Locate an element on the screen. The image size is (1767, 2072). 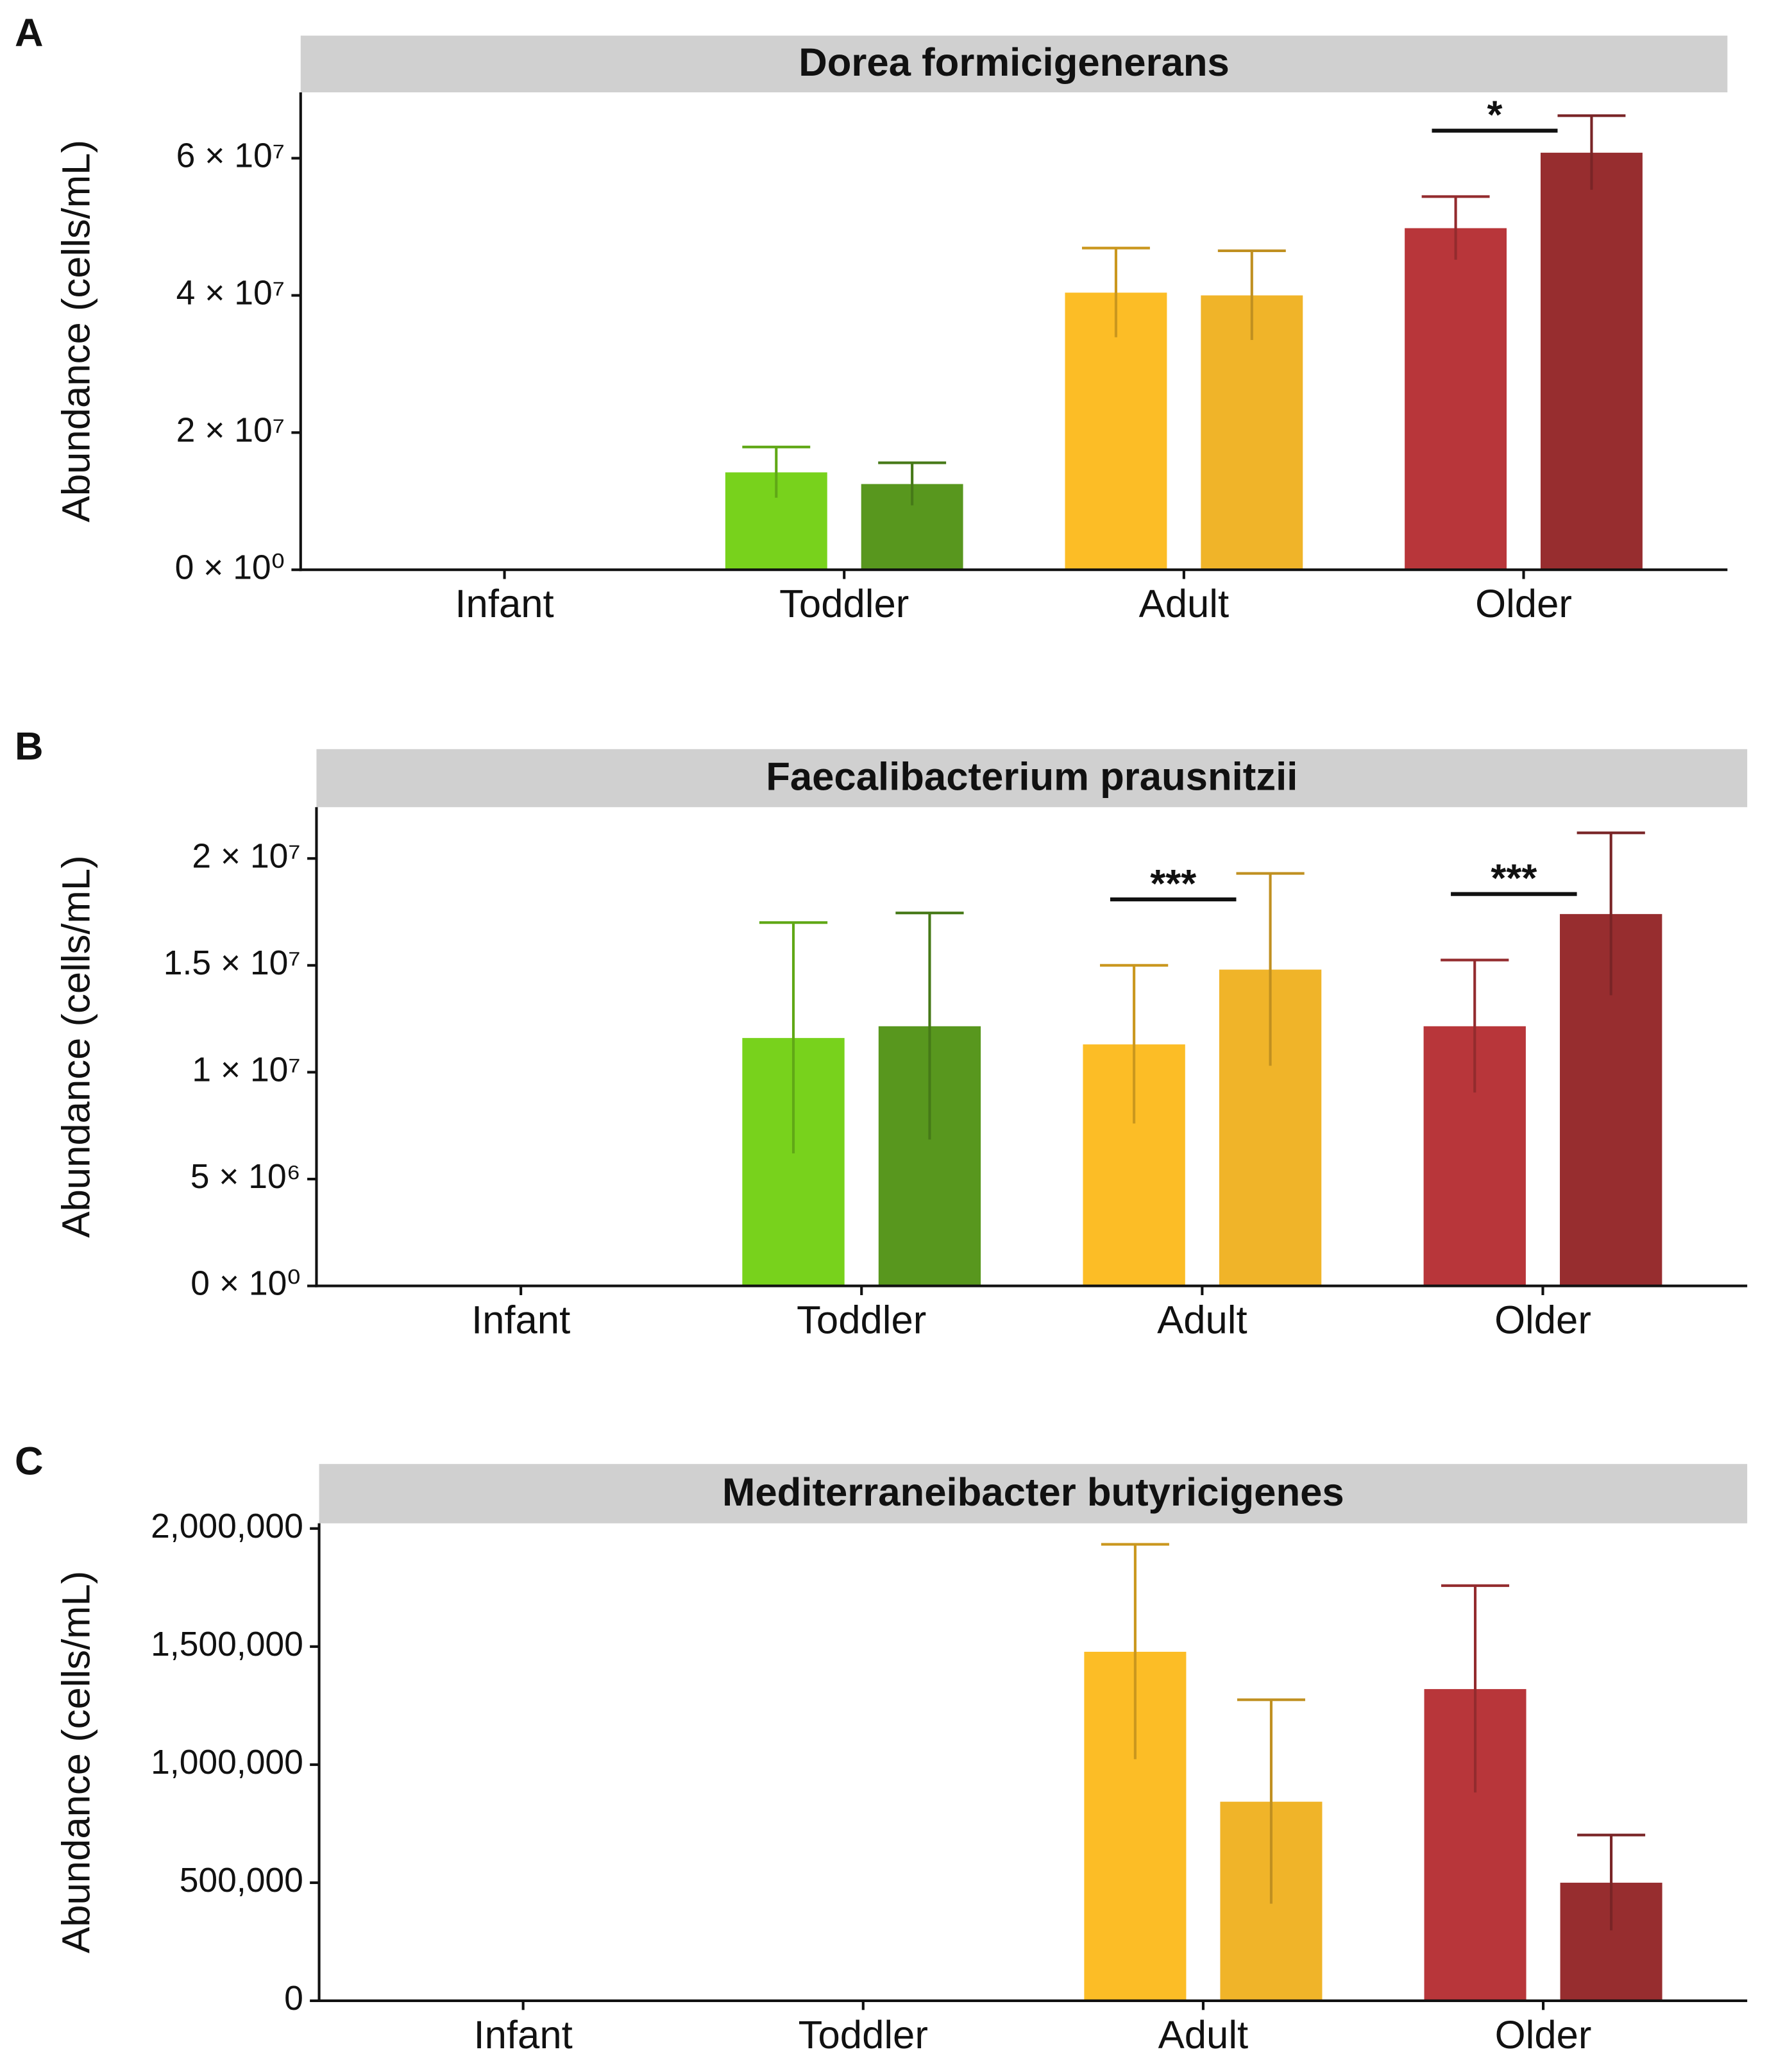
y-tick-label: 2,000,000 is located at coordinates (227, 1526).